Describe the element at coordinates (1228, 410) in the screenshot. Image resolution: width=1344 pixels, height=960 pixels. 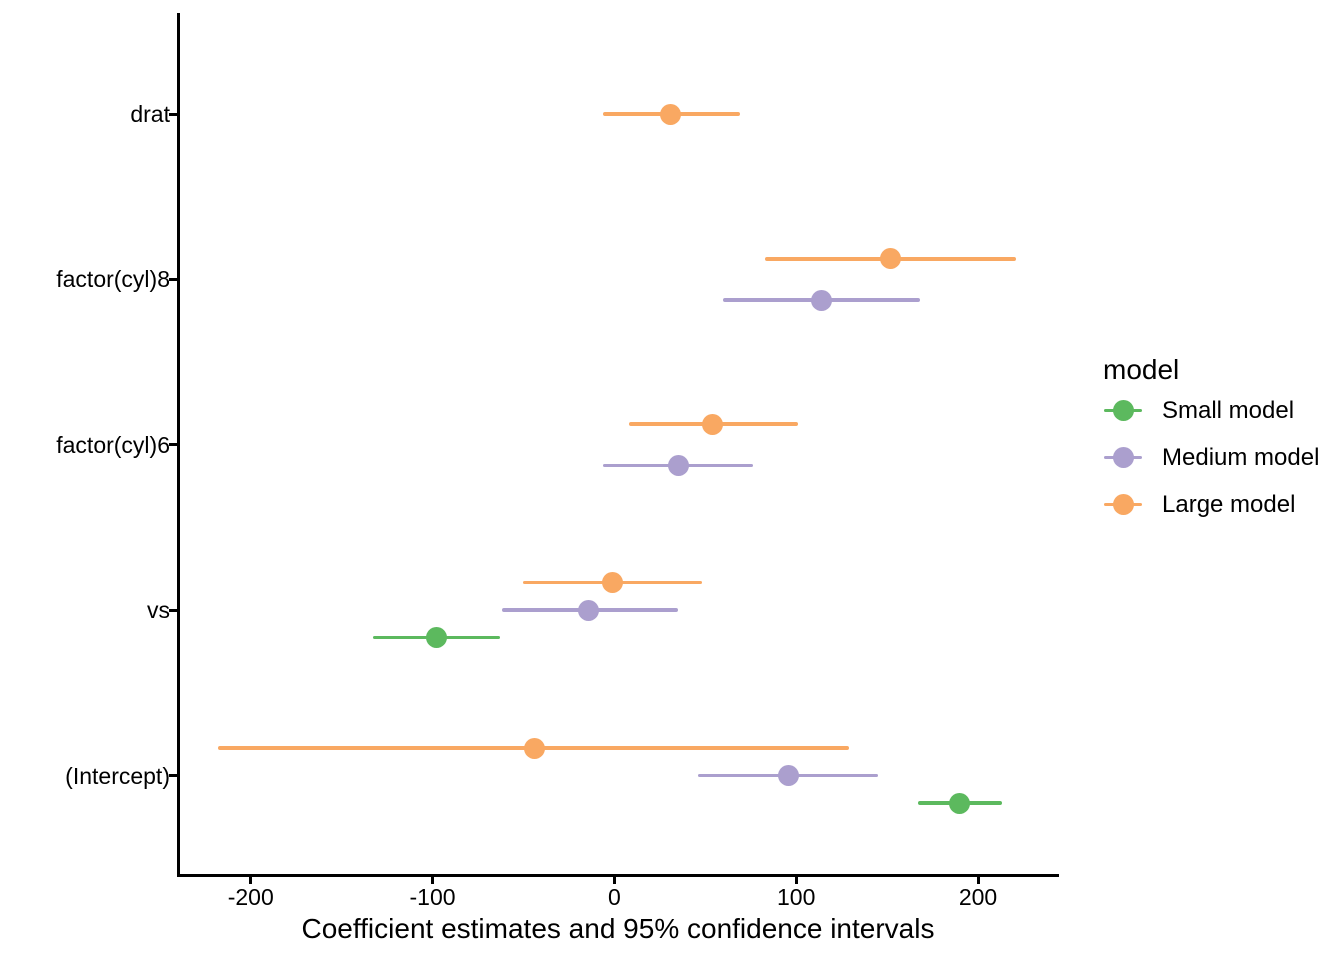
I see `legend-item-label: Small model` at that location.